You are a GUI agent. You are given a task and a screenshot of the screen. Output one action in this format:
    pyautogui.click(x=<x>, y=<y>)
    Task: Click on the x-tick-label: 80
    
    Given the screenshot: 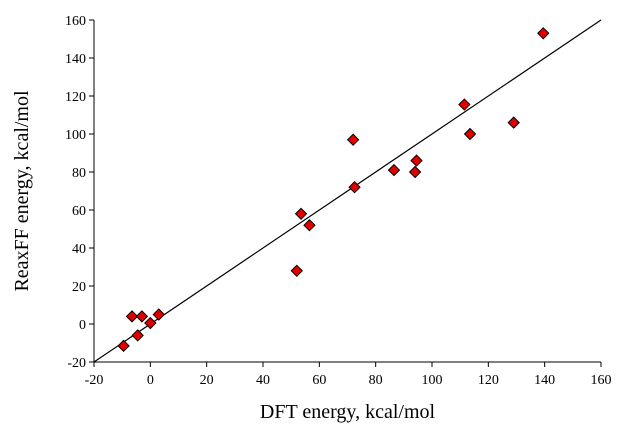 What is the action you would take?
    pyautogui.click(x=376, y=380)
    